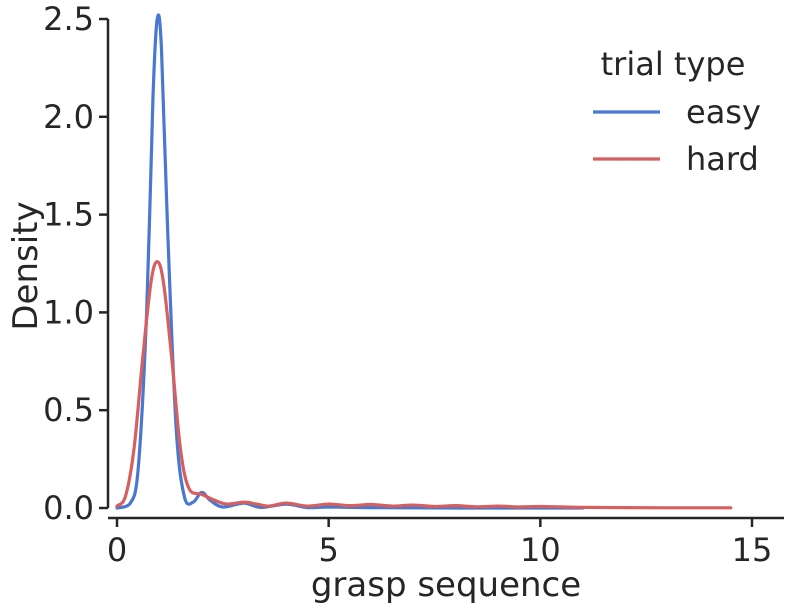  I want to click on legend-label-hard: hard, so click(722, 159).